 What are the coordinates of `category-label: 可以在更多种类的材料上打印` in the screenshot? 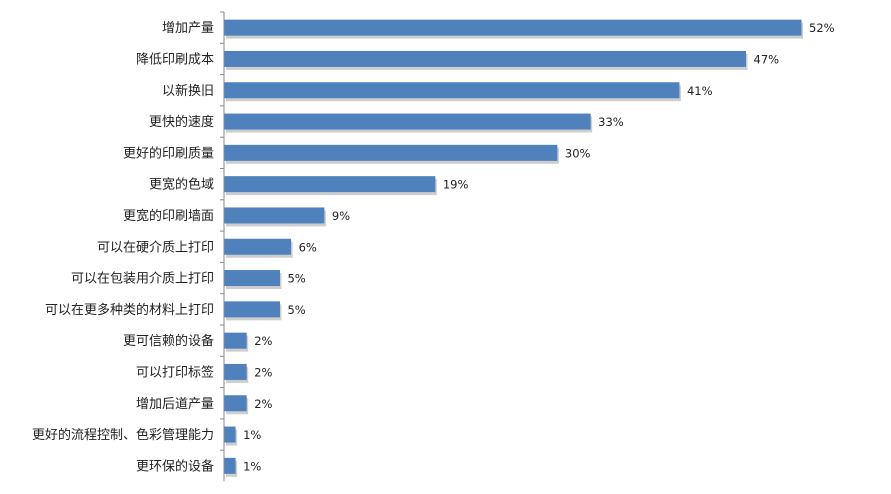 It's located at (129, 310).